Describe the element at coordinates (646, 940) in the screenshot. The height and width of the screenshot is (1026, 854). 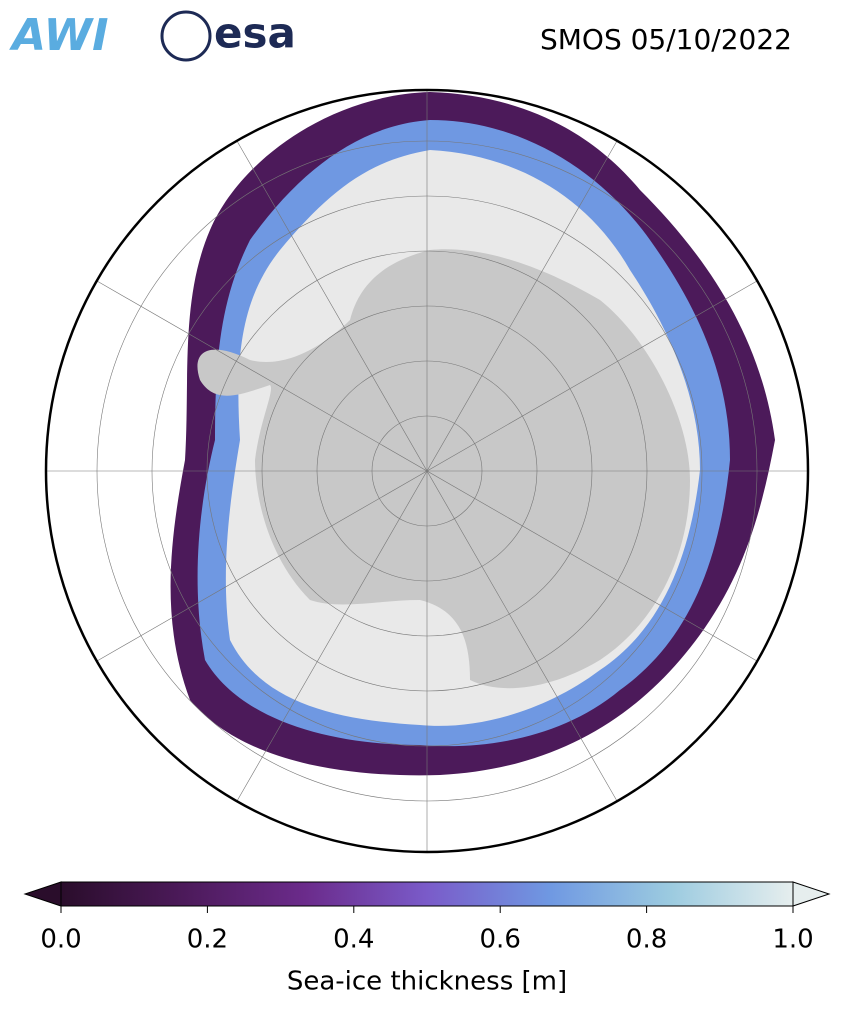
I see `tick-label: 0.8` at that location.